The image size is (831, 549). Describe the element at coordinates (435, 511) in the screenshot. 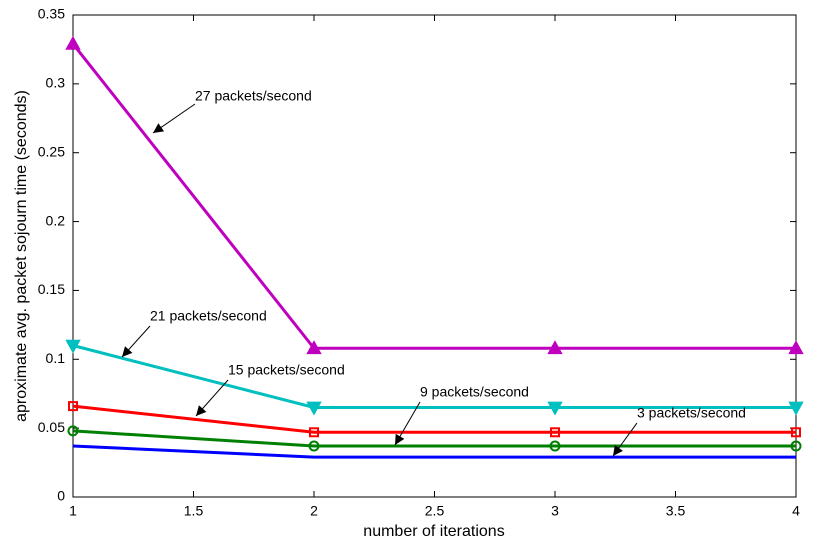

I see `x-tick-label: 2.5` at that location.